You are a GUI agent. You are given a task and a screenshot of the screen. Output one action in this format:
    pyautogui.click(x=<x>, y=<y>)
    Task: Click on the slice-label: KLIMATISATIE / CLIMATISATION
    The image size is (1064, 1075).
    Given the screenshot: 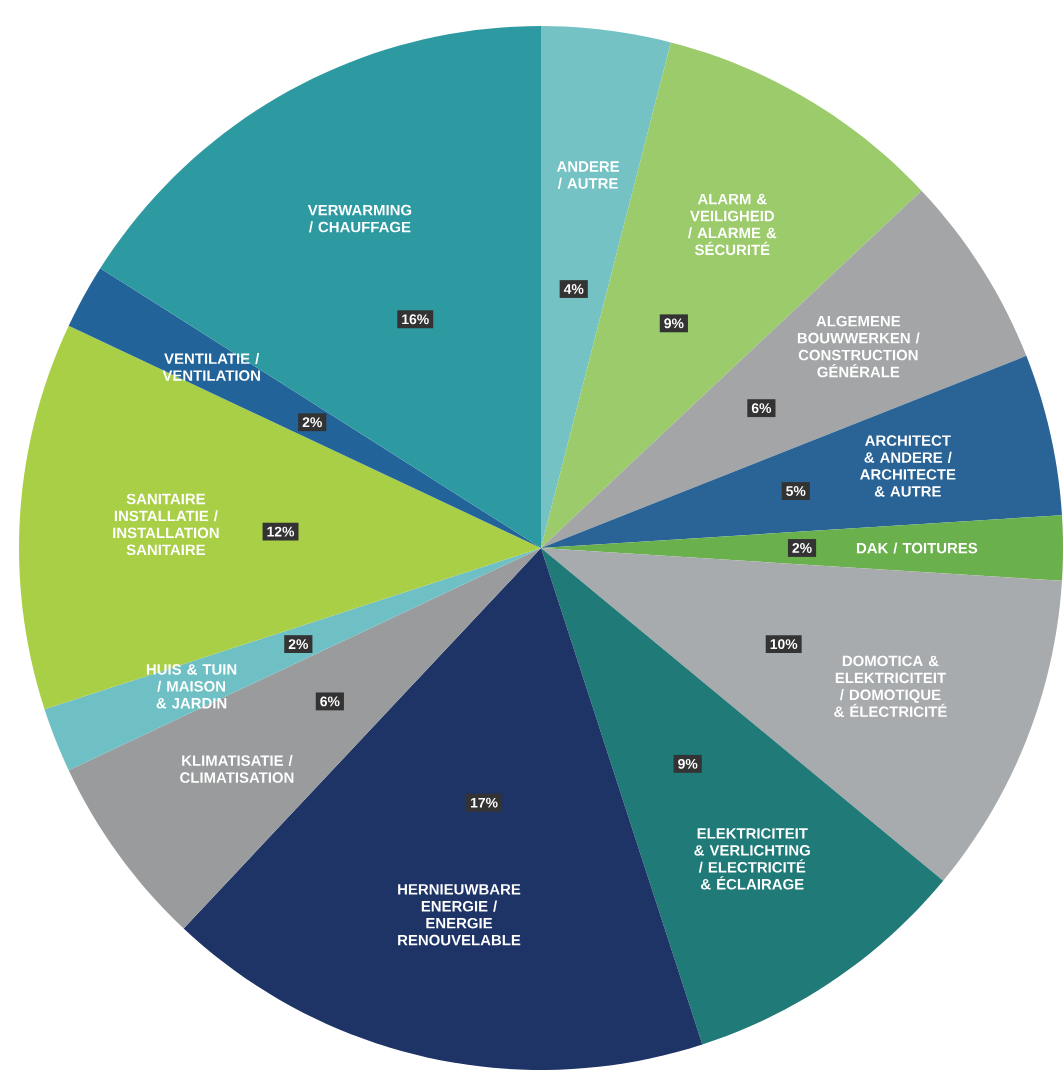 What is the action you would take?
    pyautogui.click(x=237, y=768)
    